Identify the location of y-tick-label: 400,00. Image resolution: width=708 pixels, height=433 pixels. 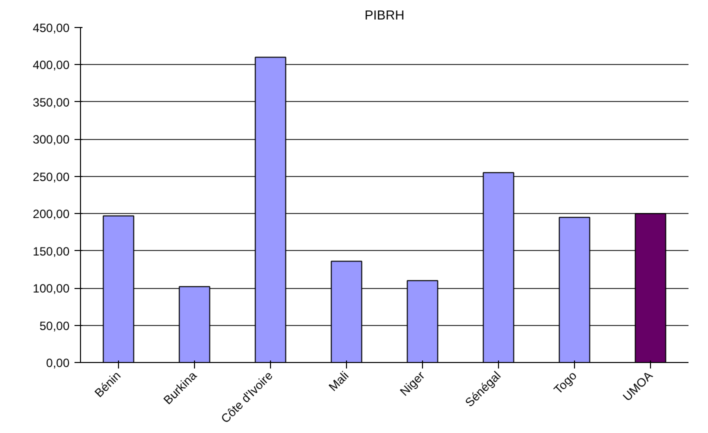
(51, 65).